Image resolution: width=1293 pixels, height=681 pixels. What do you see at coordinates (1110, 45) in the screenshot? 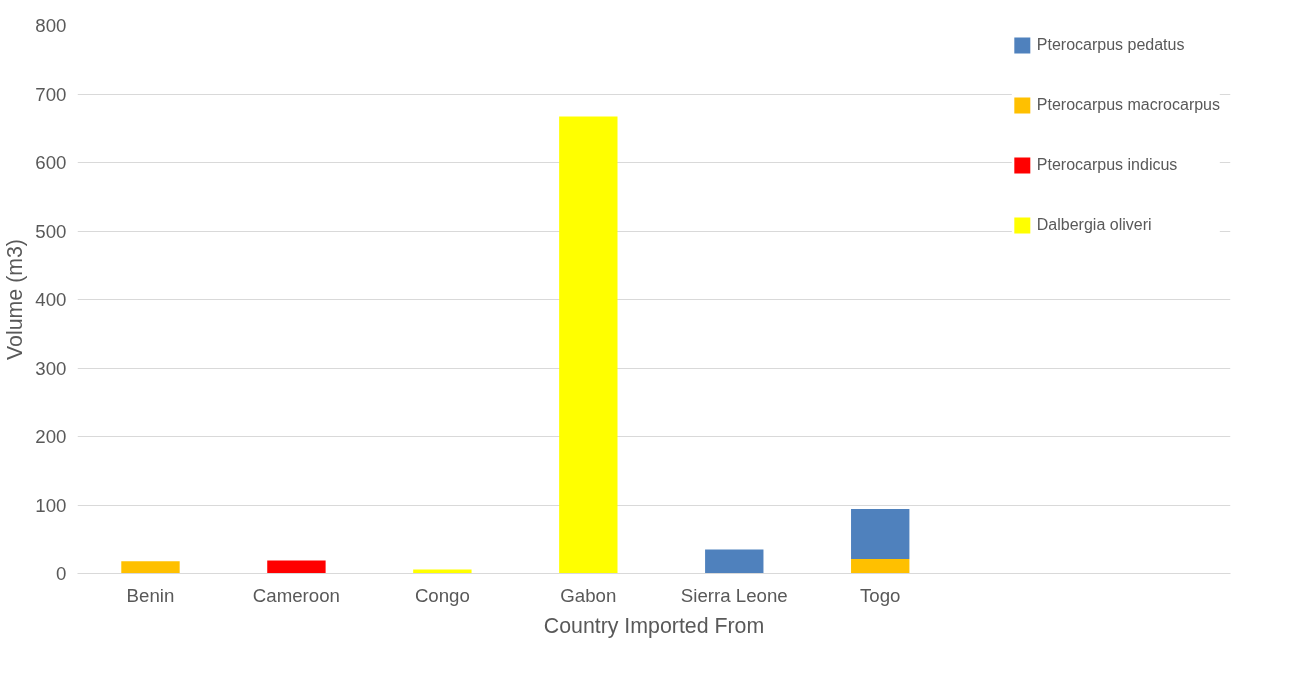
I see `legend-label: Pterocarpus pedatus` at bounding box center [1110, 45].